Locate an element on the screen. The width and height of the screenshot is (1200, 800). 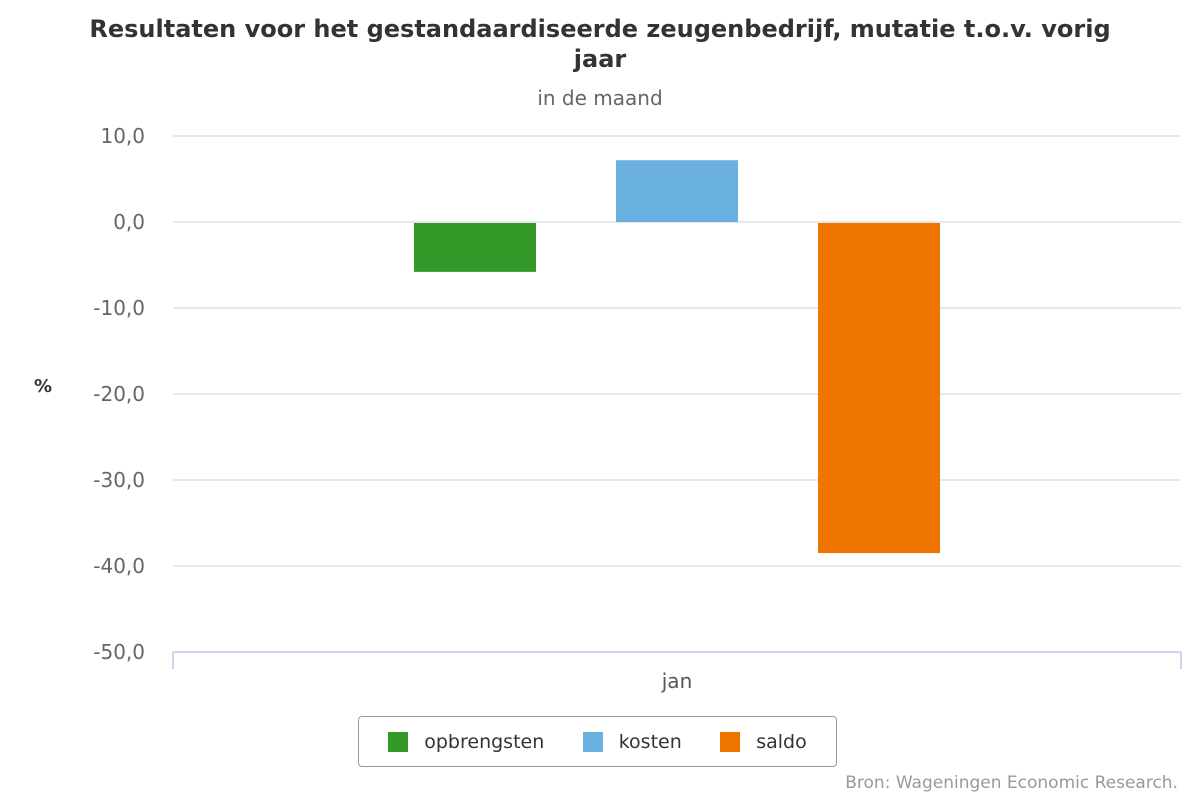
legend-item-saldo: saldo is located at coordinates (763, 742).